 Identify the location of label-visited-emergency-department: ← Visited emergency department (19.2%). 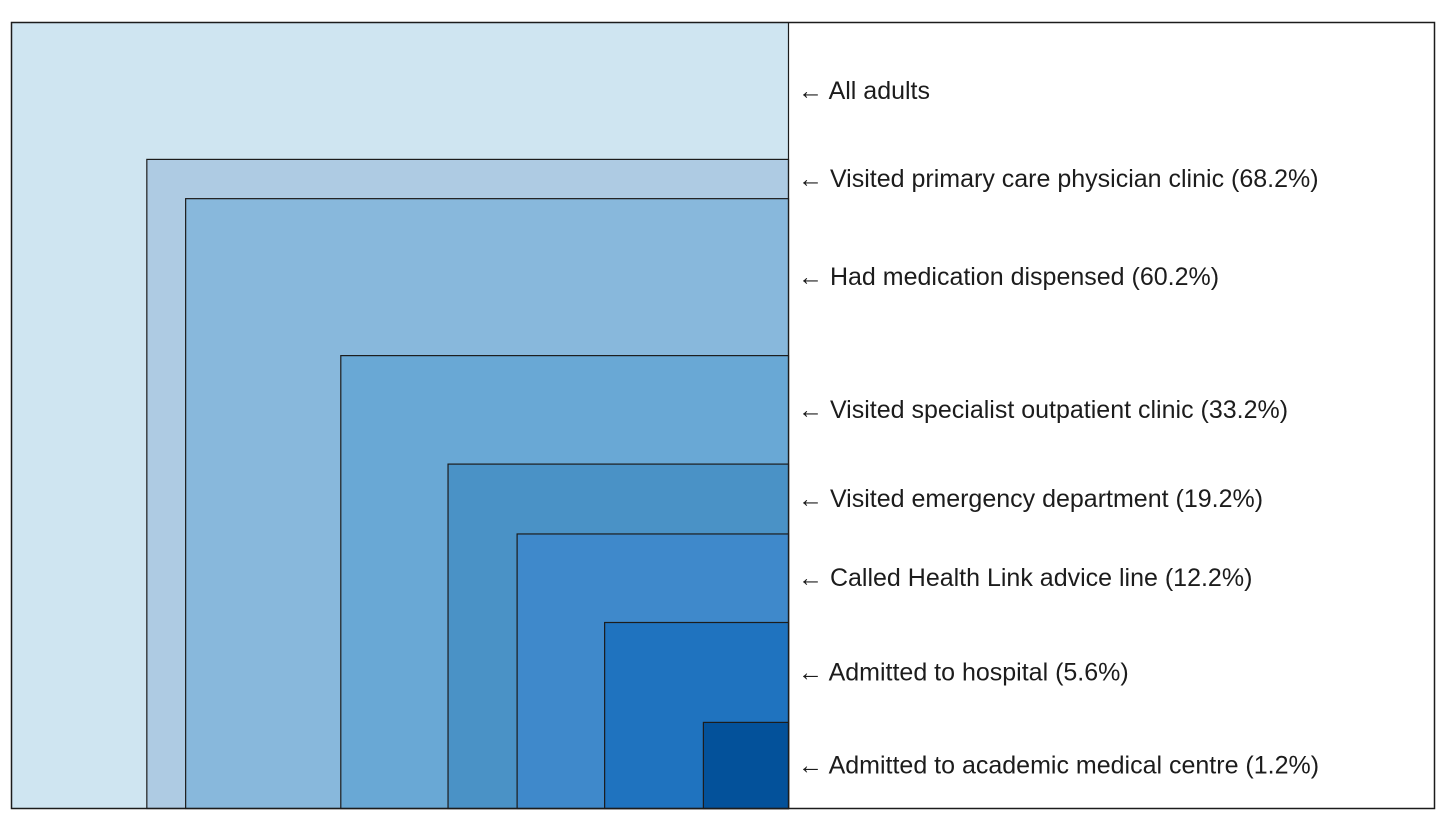
(1030, 499).